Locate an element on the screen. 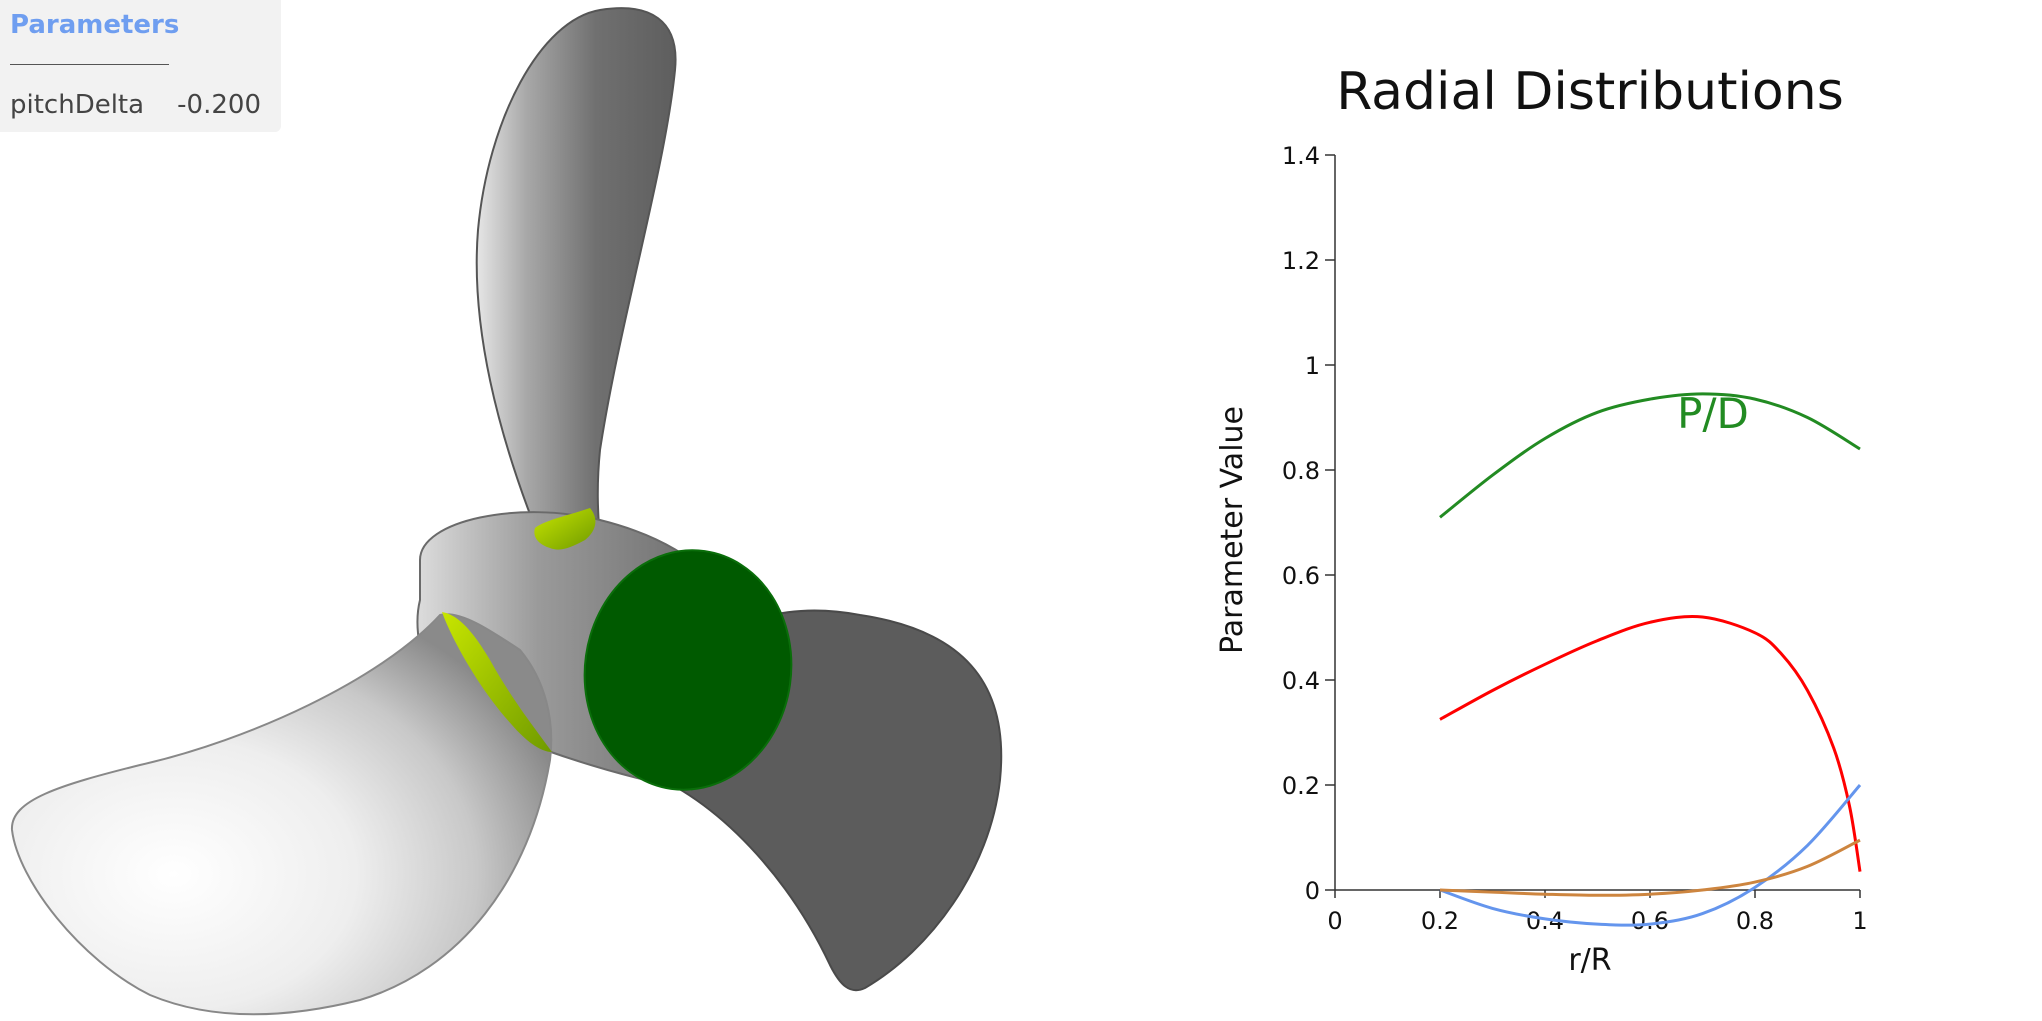 This screenshot has height=1021, width=2042. blade-root-fillet-top is located at coordinates (565, 529).